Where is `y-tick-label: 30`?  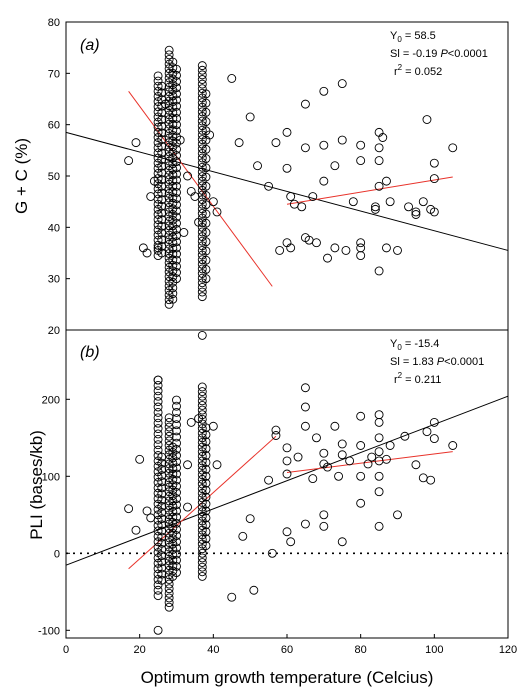 y-tick-label: 30 is located at coordinates (54, 280).